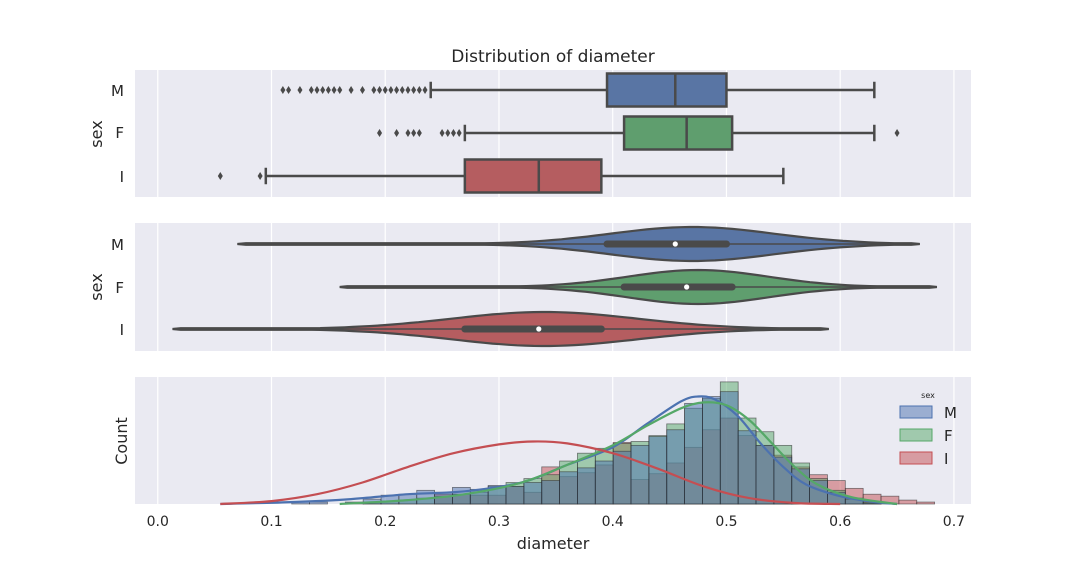 Image resolution: width=1080 pixels, height=576 pixels. What do you see at coordinates (553, 543) in the screenshot?
I see `histogram-xlabel: diameter` at bounding box center [553, 543].